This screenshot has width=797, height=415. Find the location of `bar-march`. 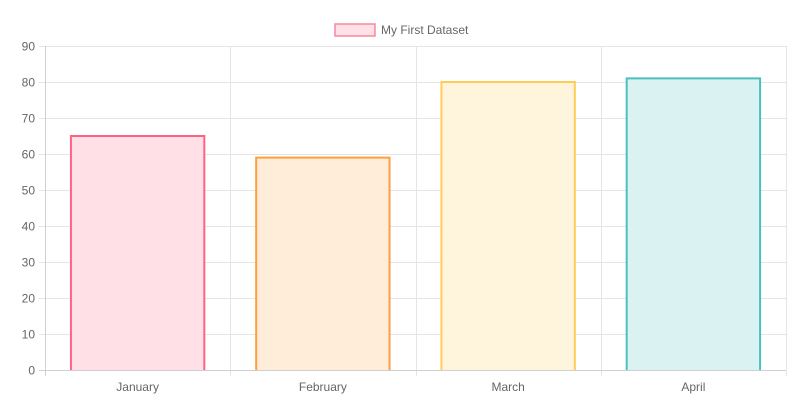

bar-march is located at coordinates (508, 226).